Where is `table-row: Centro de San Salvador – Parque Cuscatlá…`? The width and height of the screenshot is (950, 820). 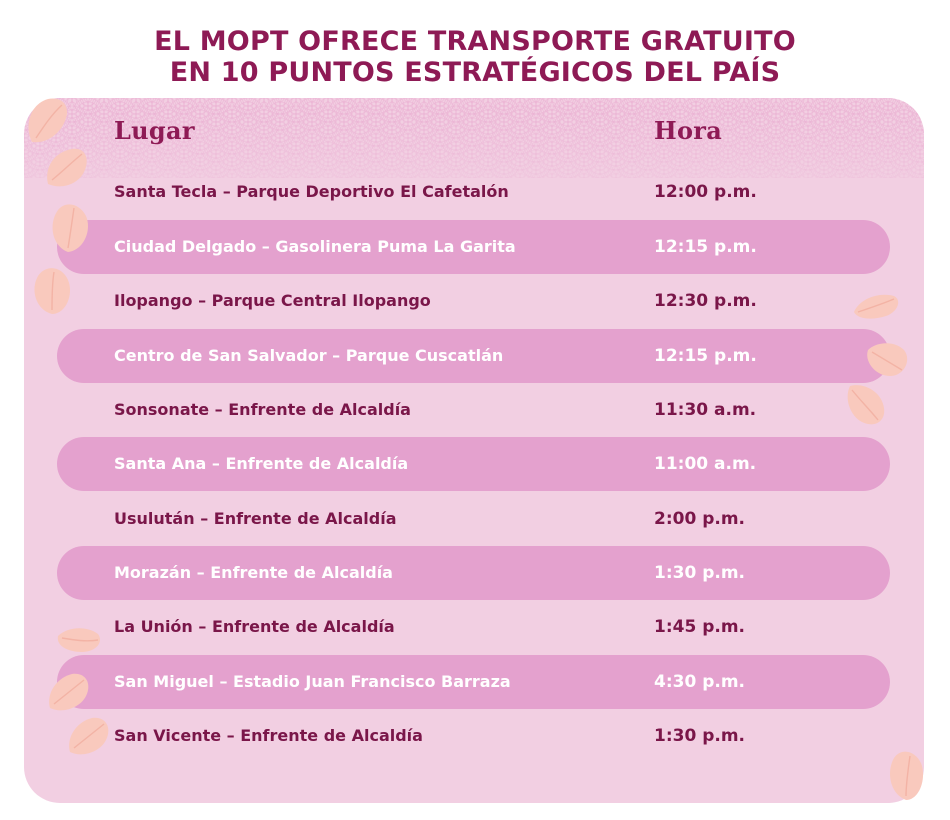
table-row: Centro de San Salvador – Parque Cuscatlá… is located at coordinates (473, 356).